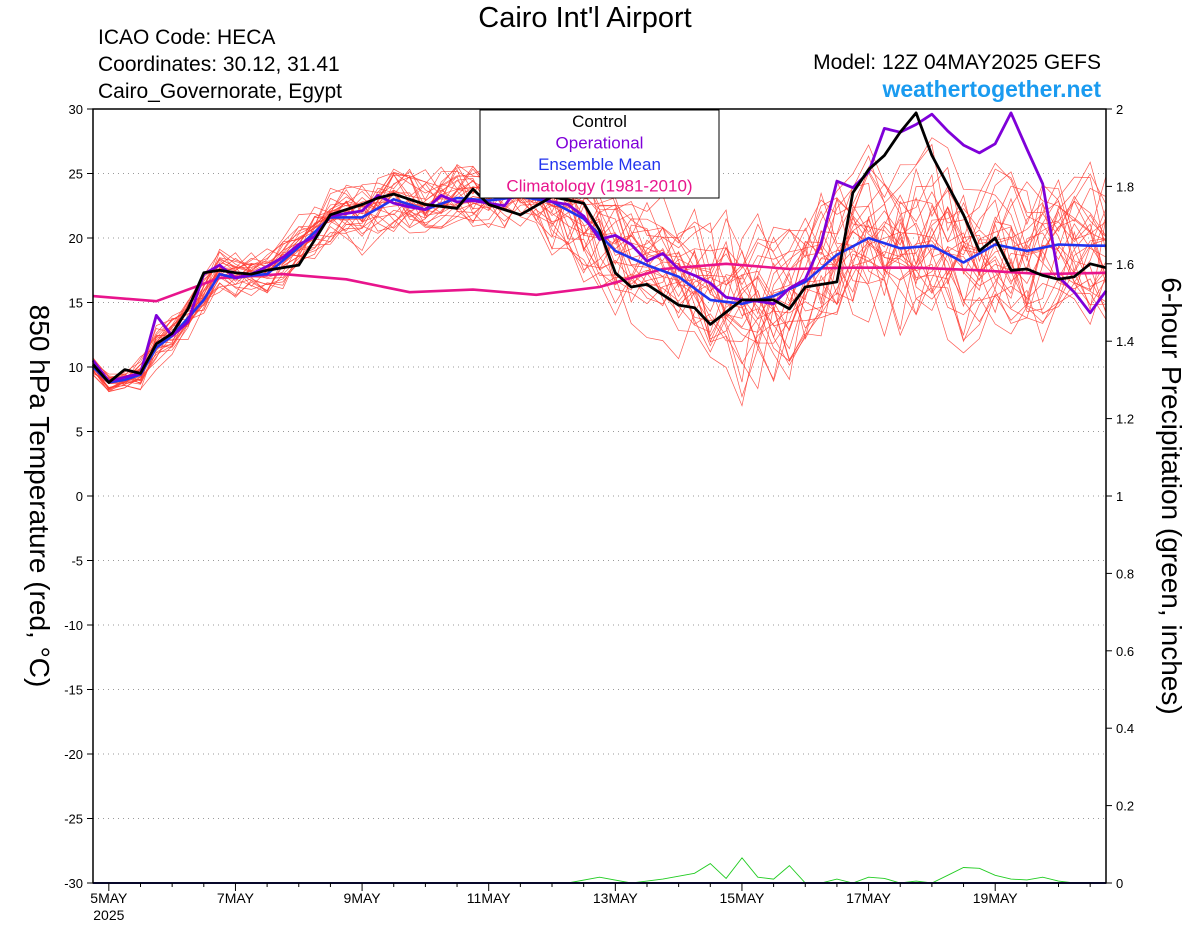  I want to click on x-tick-label: 17MAY, so click(869, 898).